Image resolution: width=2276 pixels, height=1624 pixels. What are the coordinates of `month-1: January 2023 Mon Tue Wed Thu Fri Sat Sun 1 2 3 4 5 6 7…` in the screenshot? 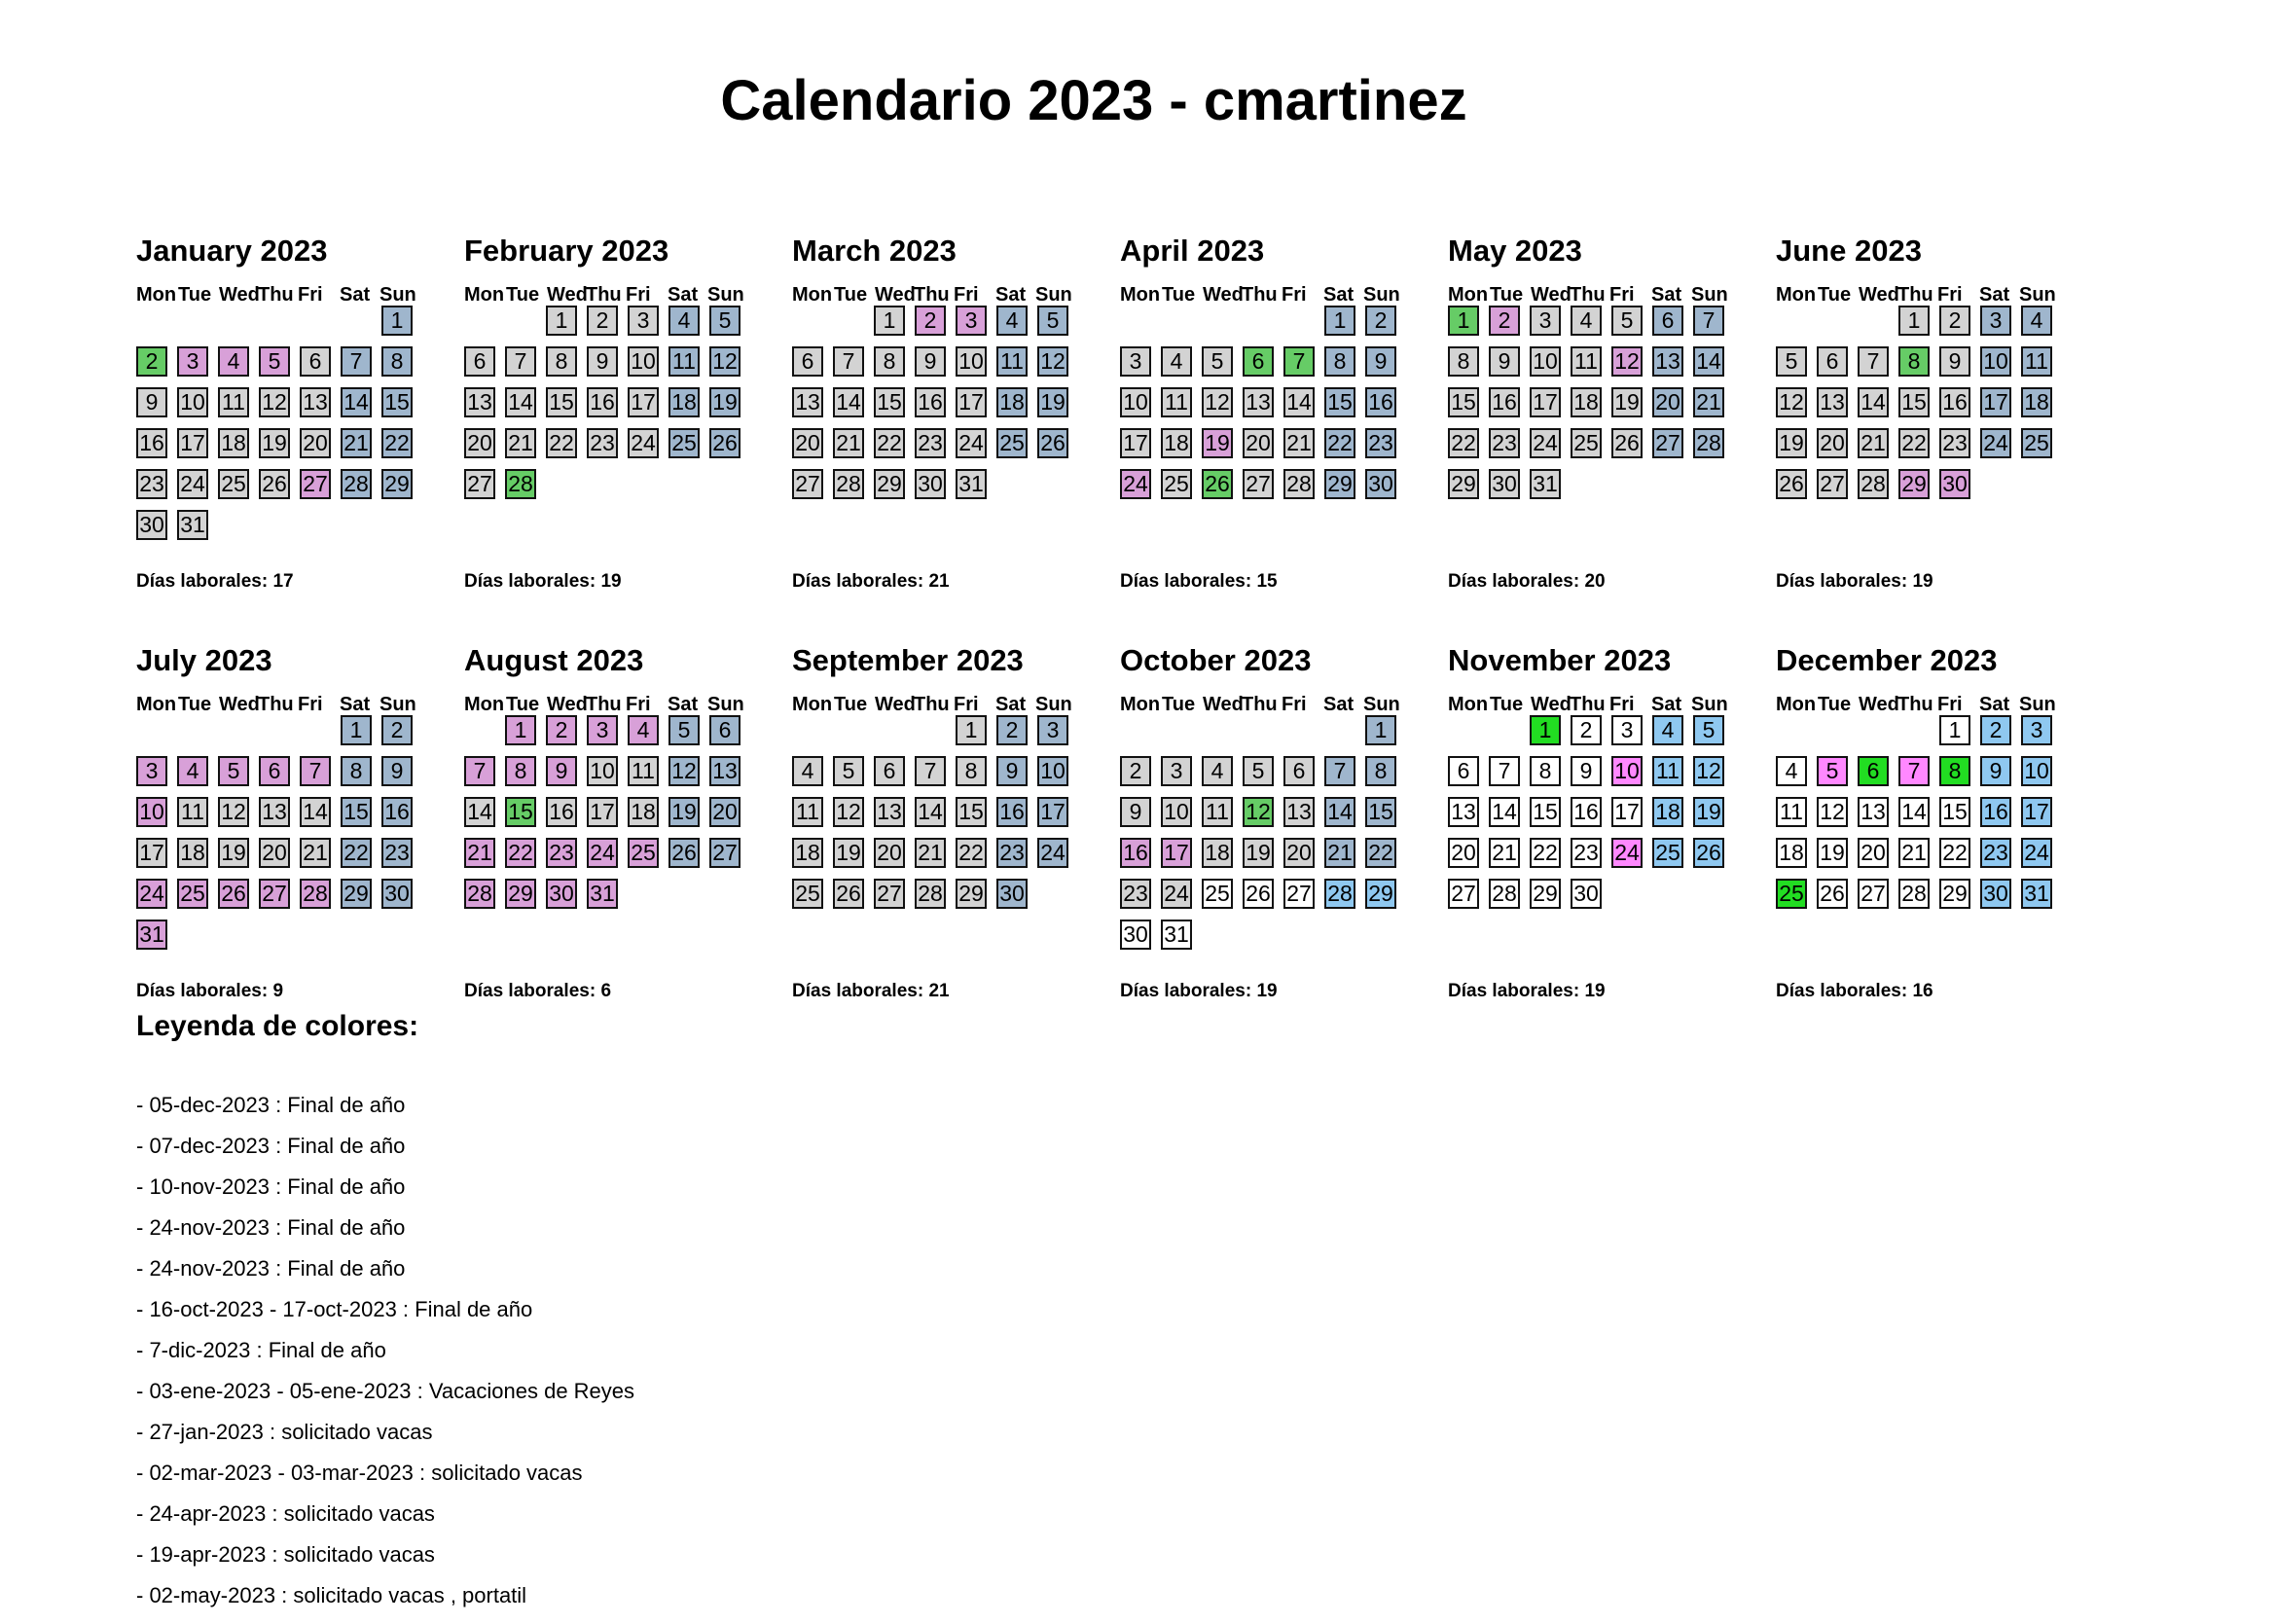 It's located at (292, 418).